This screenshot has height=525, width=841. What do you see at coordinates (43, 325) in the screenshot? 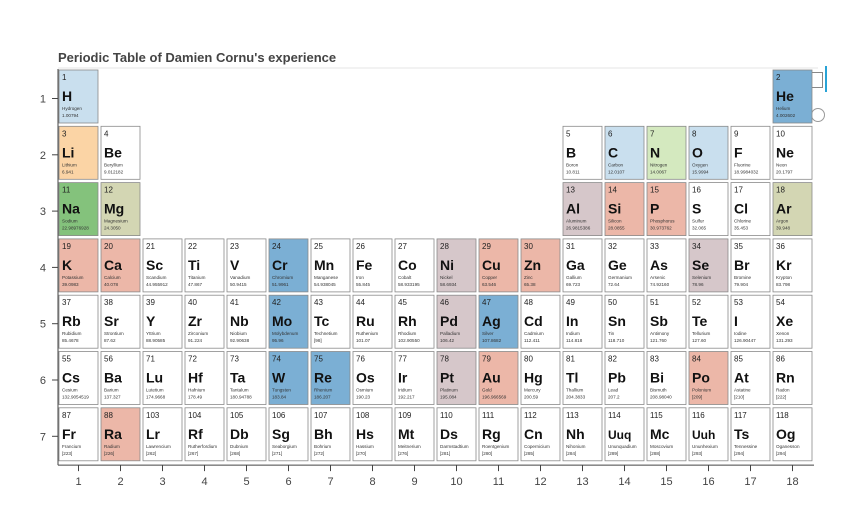
I see `y-tick-label: 5` at bounding box center [43, 325].